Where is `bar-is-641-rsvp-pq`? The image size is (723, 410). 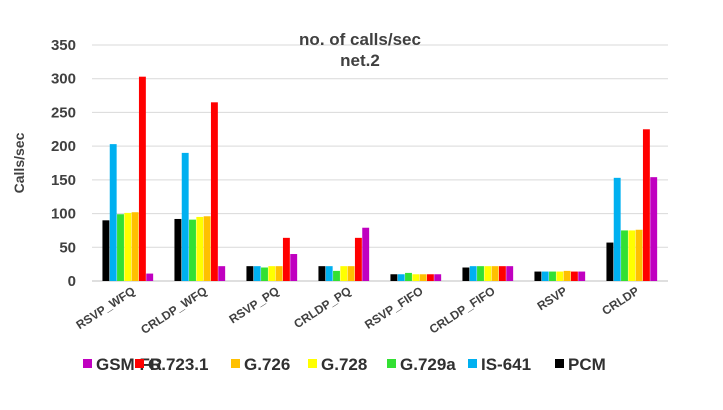 bar-is-641-rsvp-pq is located at coordinates (257, 273).